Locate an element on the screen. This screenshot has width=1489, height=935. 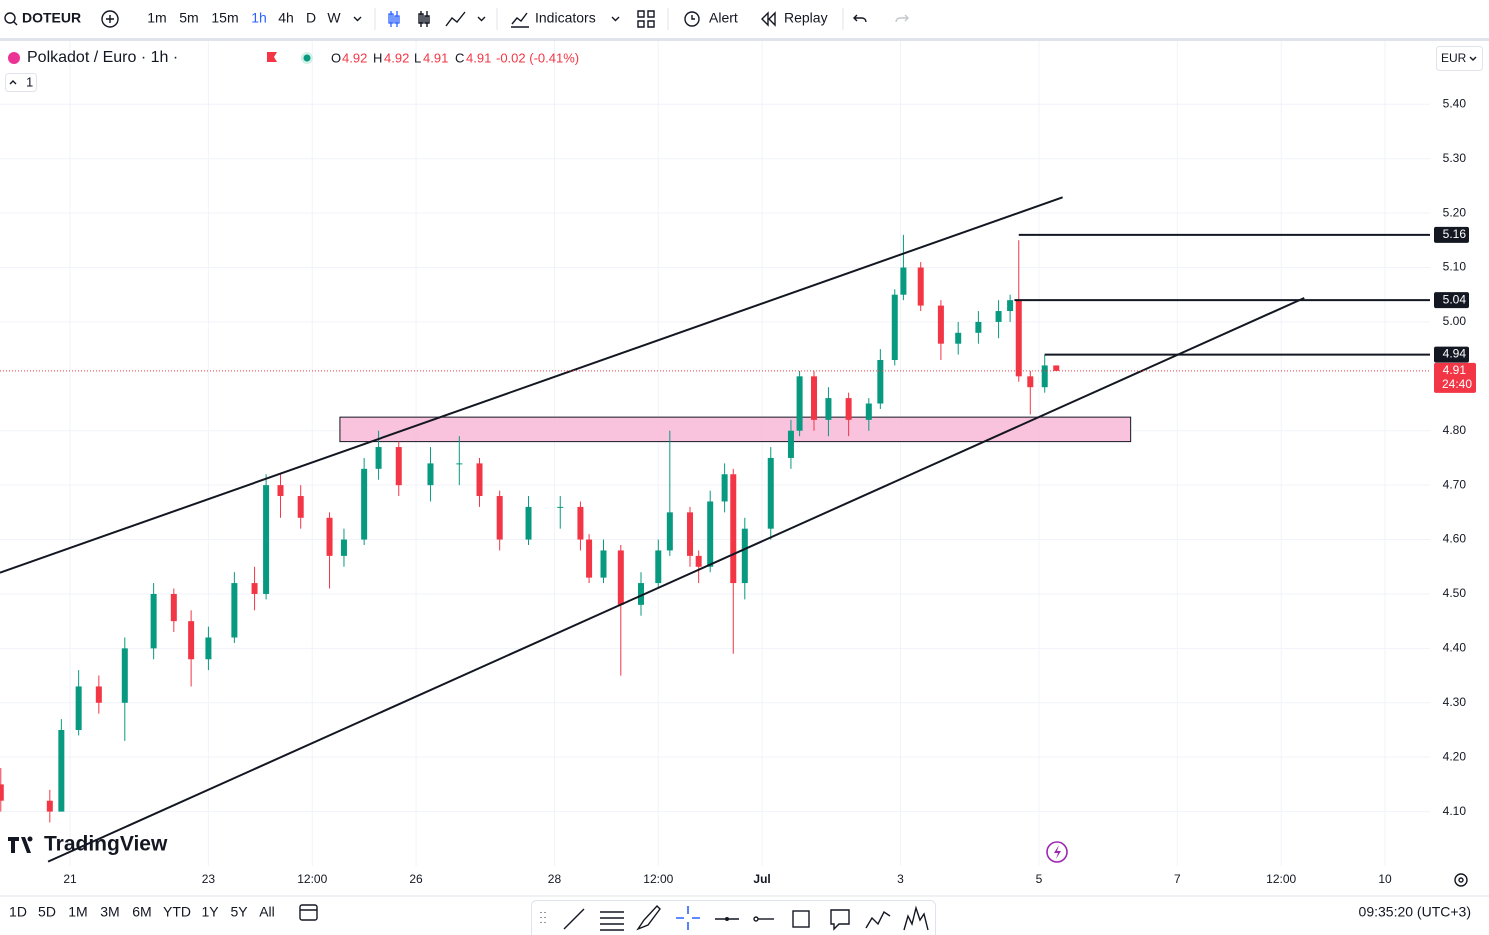
indicators-button: Indicators is located at coordinates (565, 18).